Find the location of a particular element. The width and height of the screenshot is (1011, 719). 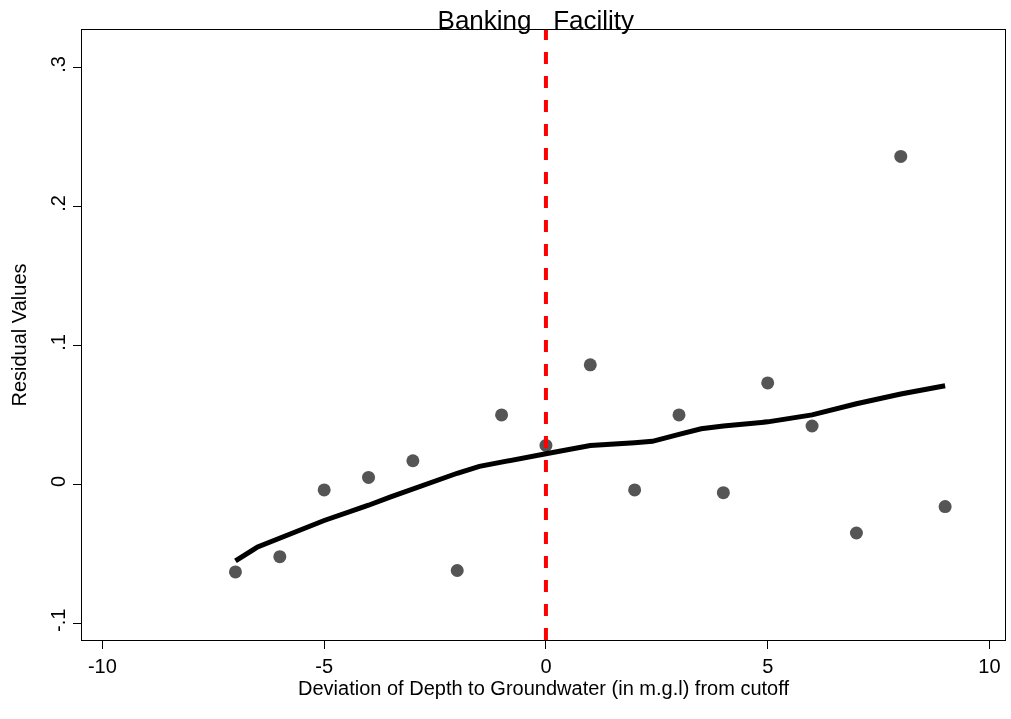

y-axis-title: Residual Values is located at coordinates (18, 335).